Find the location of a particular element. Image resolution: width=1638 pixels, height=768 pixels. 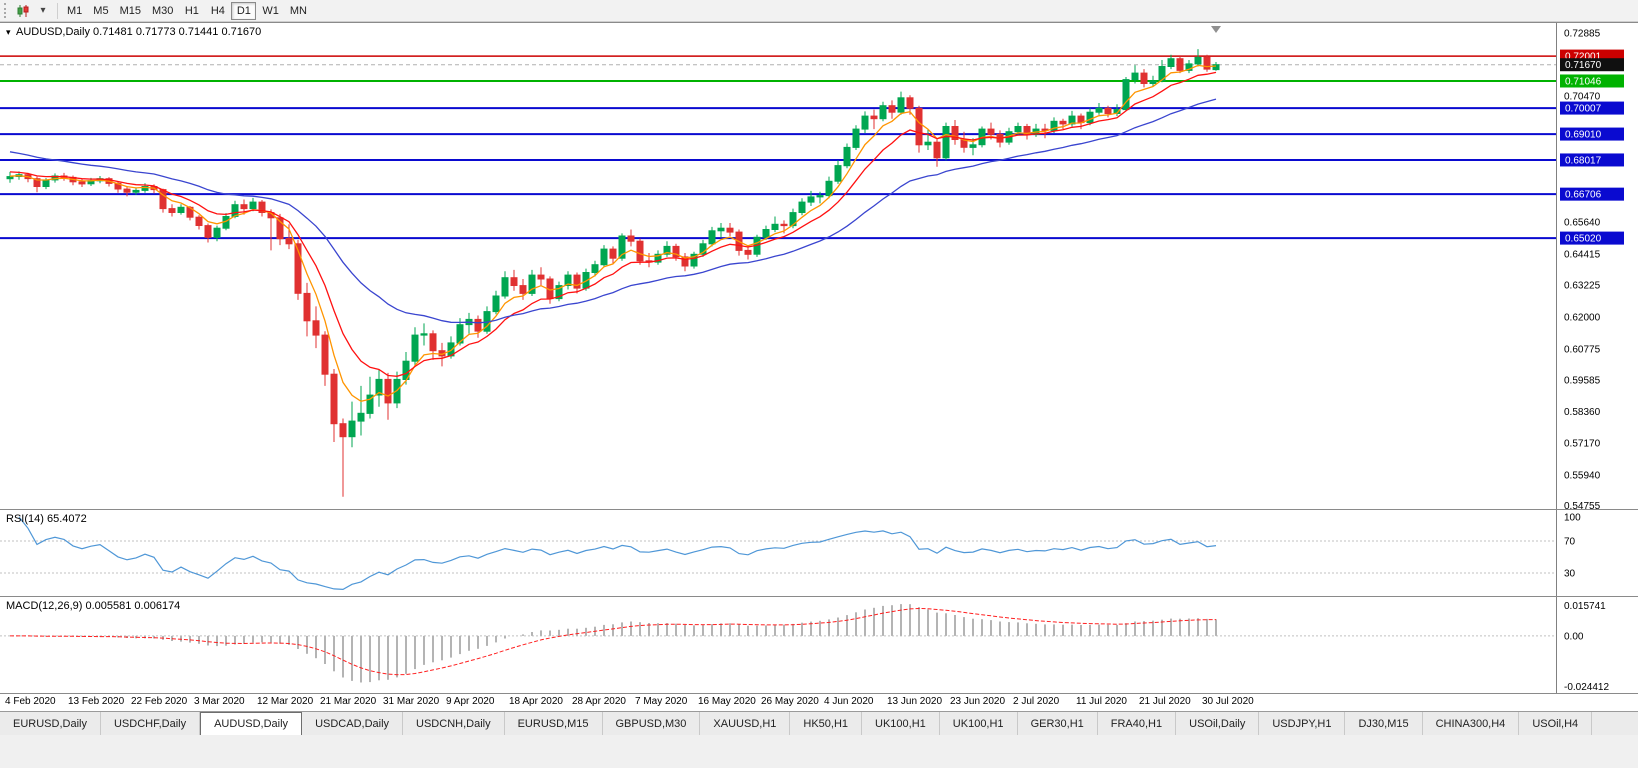

date-label: 2 Jul 2020 is located at coordinates (1036, 701).